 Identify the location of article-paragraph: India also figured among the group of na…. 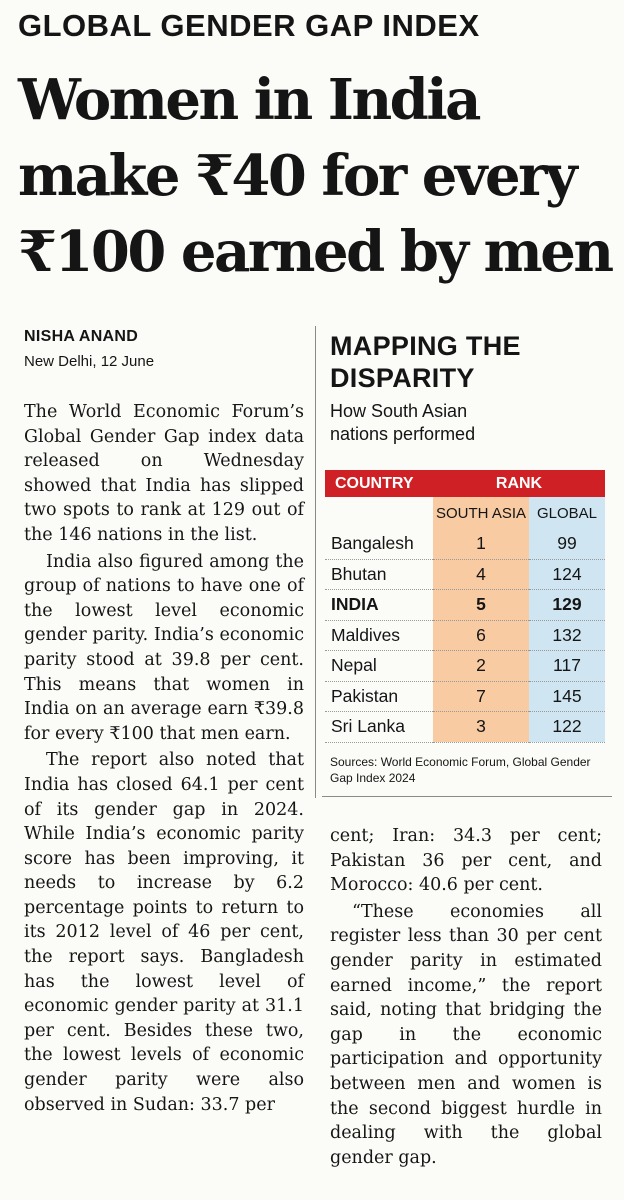
(164, 647).